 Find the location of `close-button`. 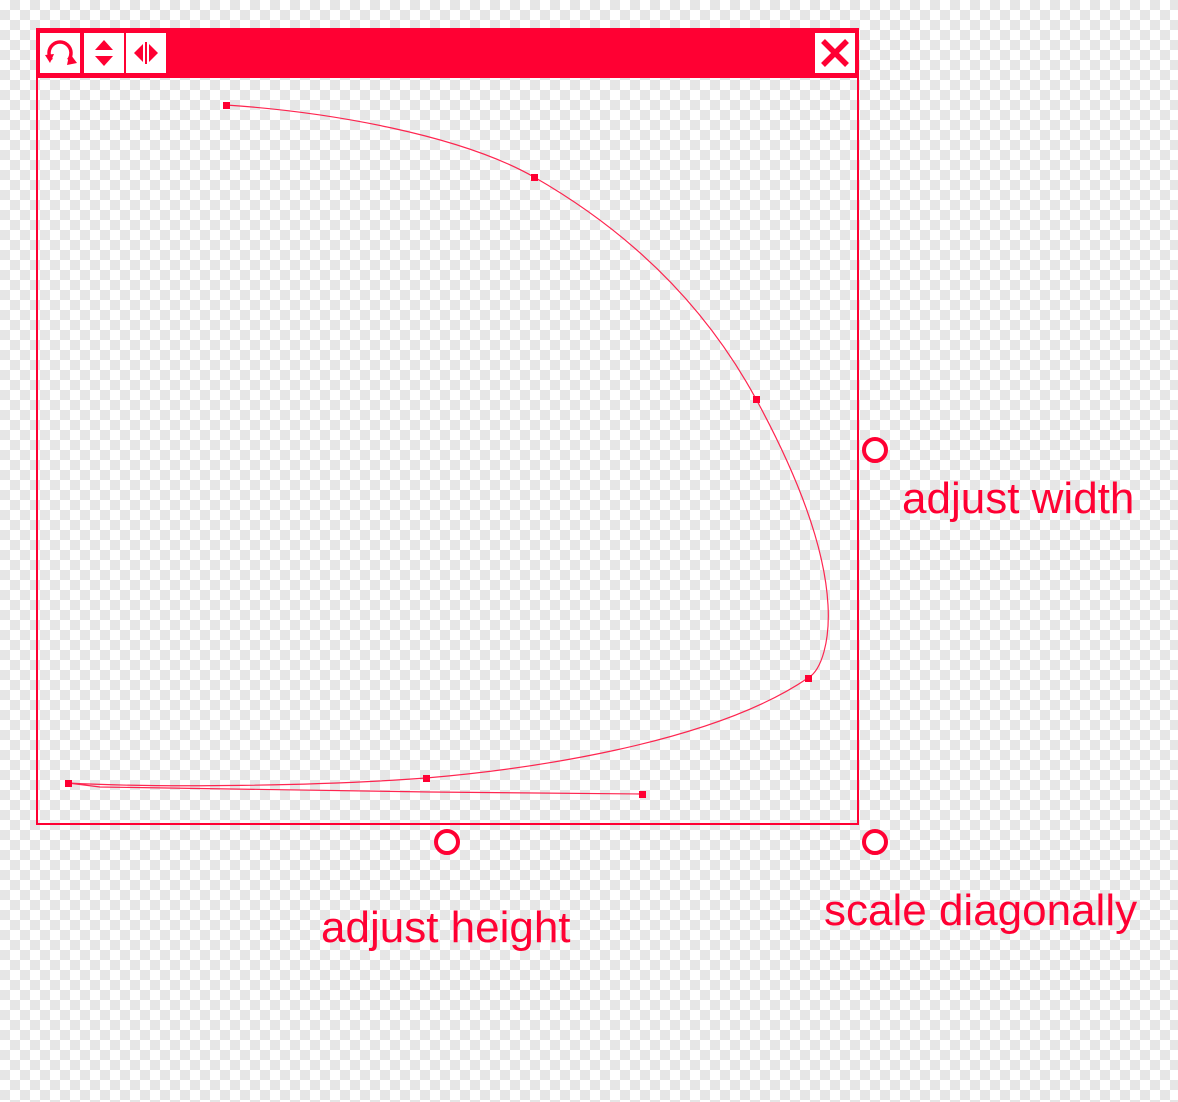

close-button is located at coordinates (835, 53).